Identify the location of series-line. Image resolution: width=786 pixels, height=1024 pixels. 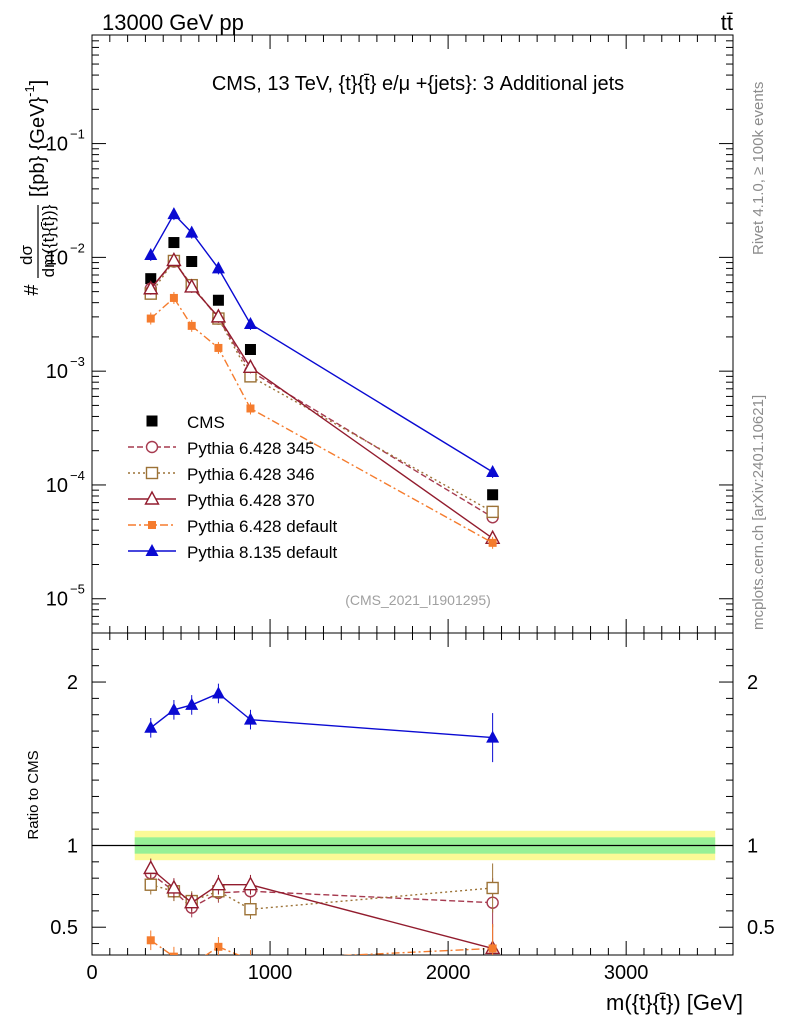
(321, 420).